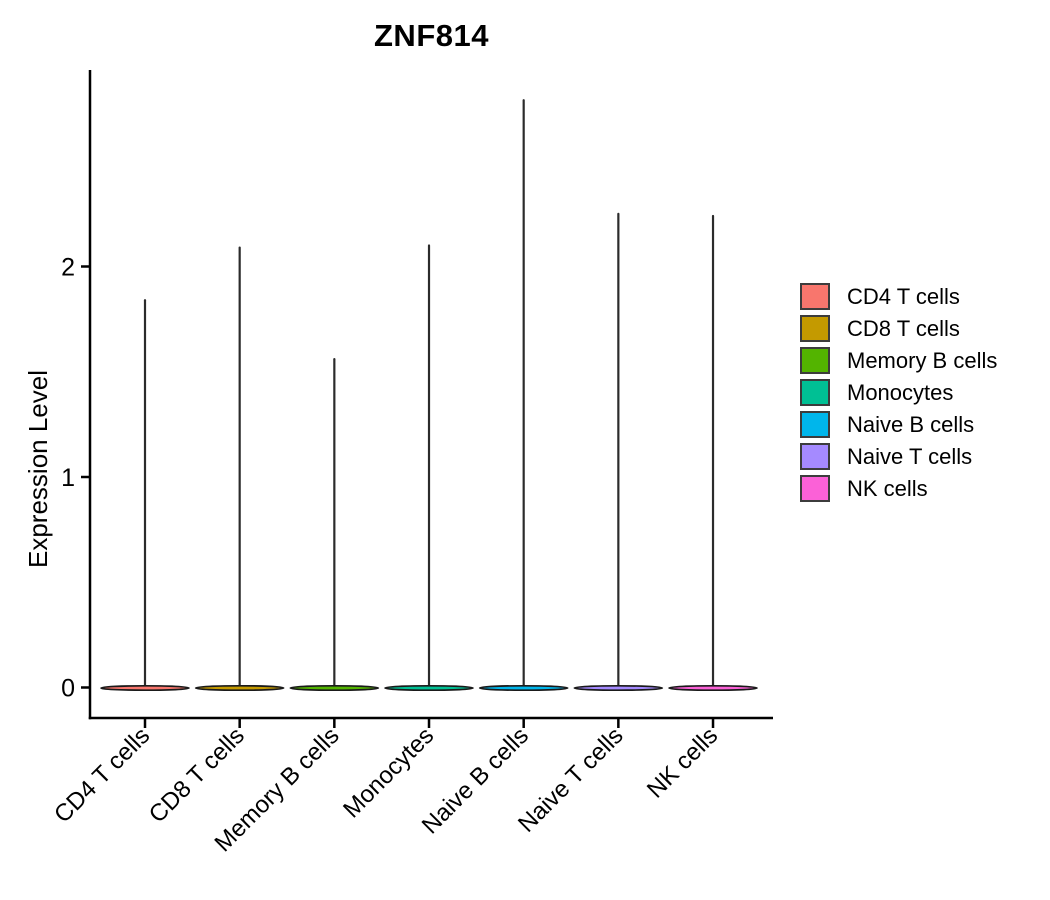 The width and height of the screenshot is (1050, 900). Describe the element at coordinates (68, 478) in the screenshot. I see `y-tick-label: 1` at that location.